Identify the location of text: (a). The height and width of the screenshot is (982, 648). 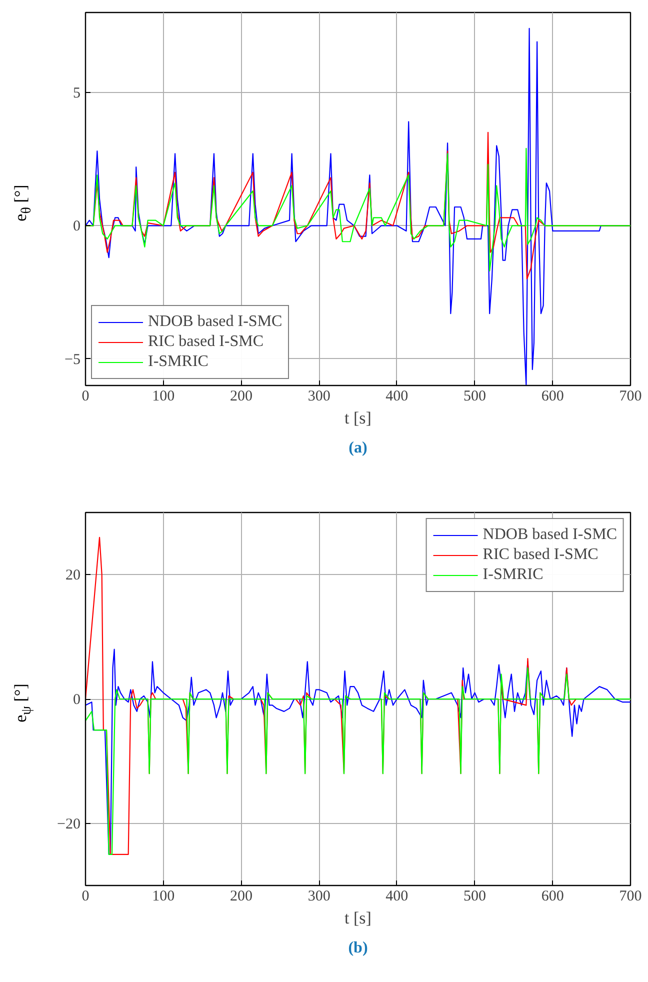
(358, 448).